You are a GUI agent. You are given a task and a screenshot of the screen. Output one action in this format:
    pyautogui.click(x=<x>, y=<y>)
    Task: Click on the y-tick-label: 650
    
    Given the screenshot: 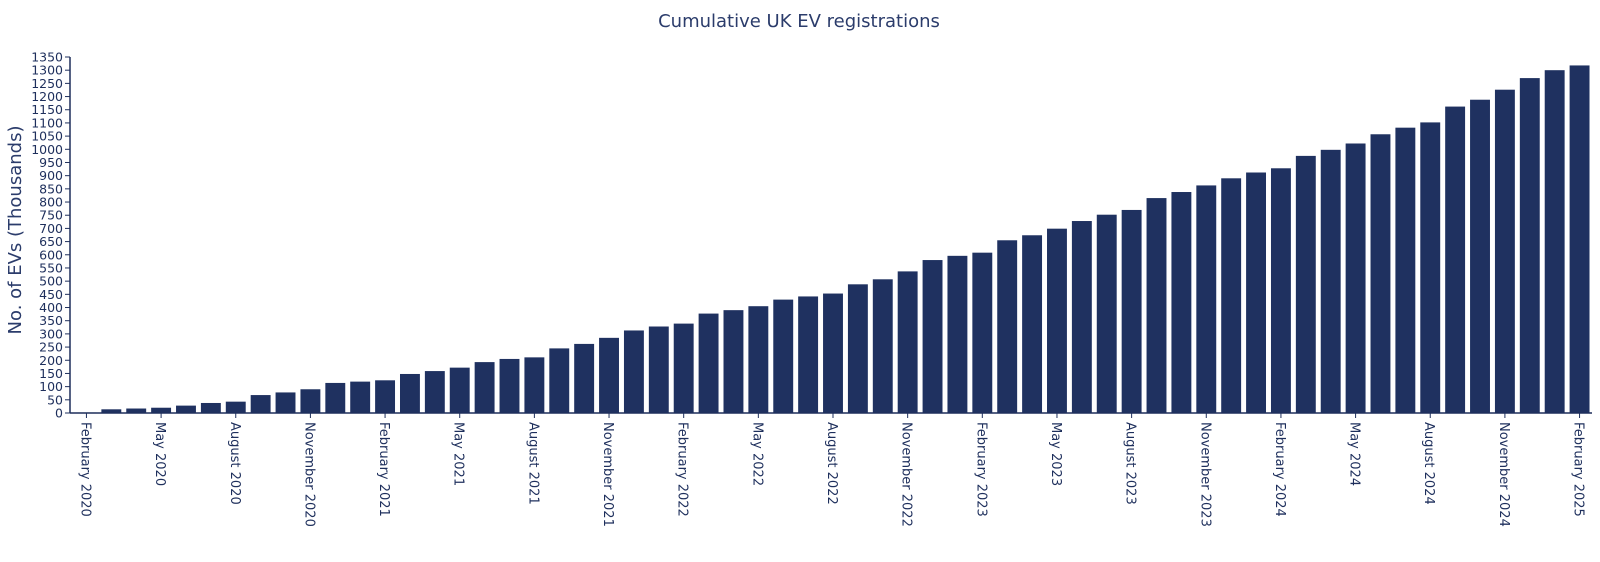 What is the action you would take?
    pyautogui.click(x=51, y=241)
    